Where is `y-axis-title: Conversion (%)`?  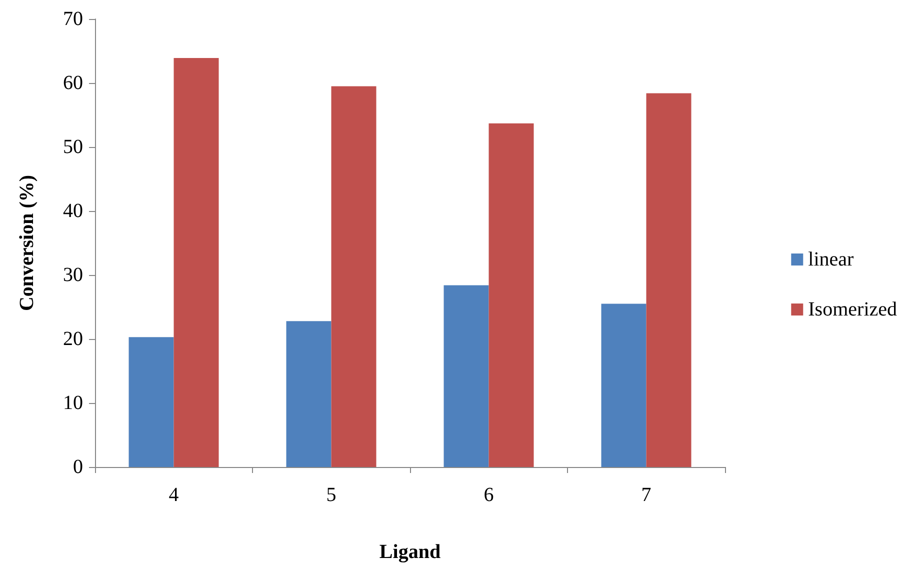
y-axis-title: Conversion (%) is located at coordinates (27, 243).